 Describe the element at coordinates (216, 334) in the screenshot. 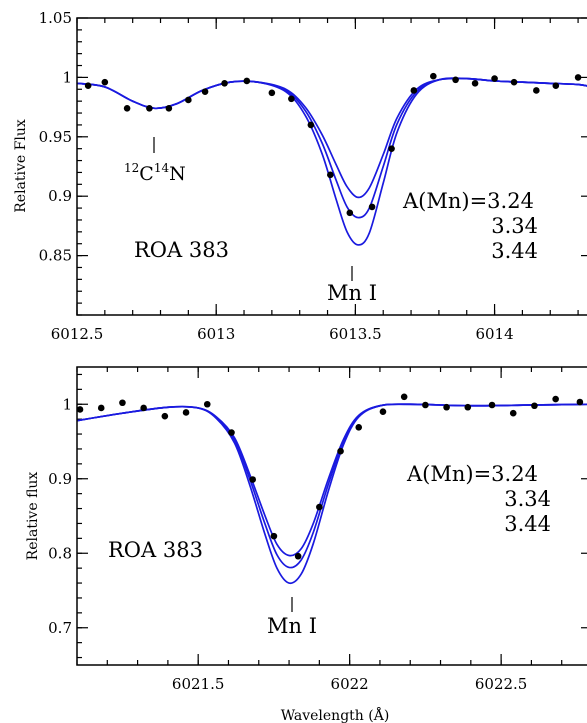

I see `x-tick-label: 6013` at that location.